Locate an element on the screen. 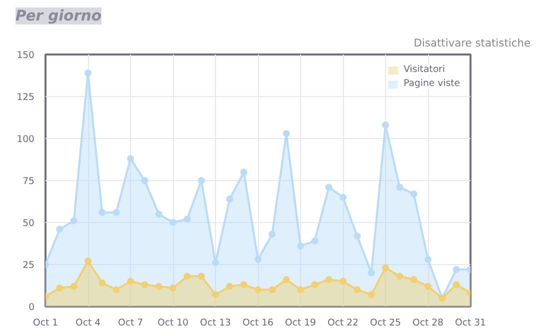 This screenshot has height=336, width=540. legend-label: Pagine viste is located at coordinates (432, 83).